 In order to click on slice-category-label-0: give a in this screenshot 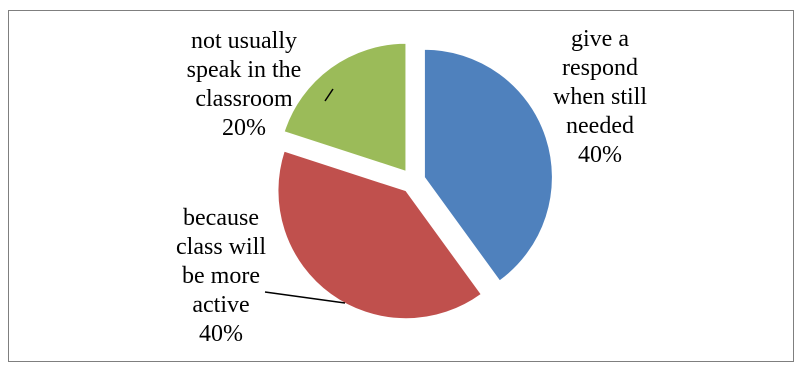, I will do `click(600, 39)`.